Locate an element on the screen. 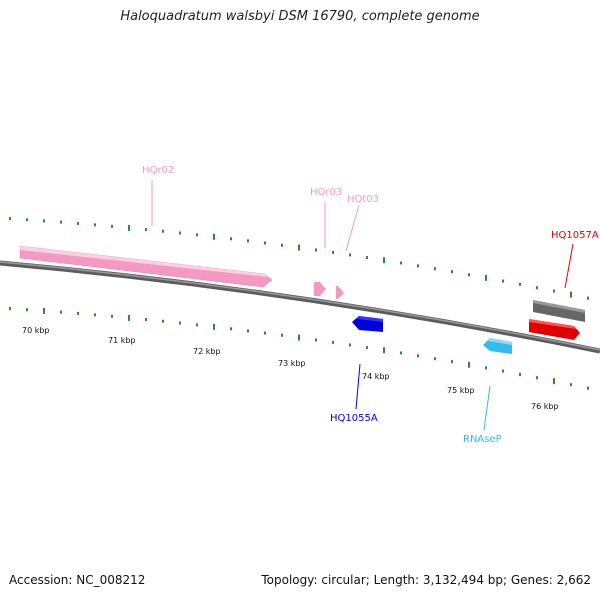 This screenshot has height=600, width=600. tick-label-70: 70 kbp is located at coordinates (36, 330).